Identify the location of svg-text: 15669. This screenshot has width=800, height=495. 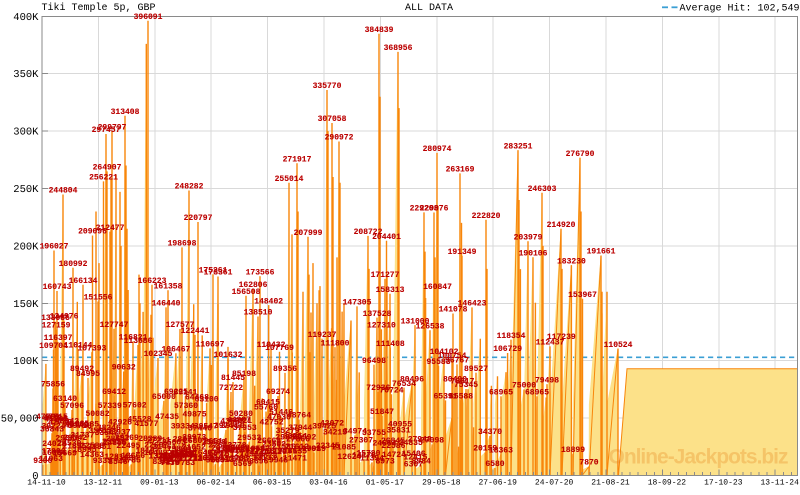
(65, 454).